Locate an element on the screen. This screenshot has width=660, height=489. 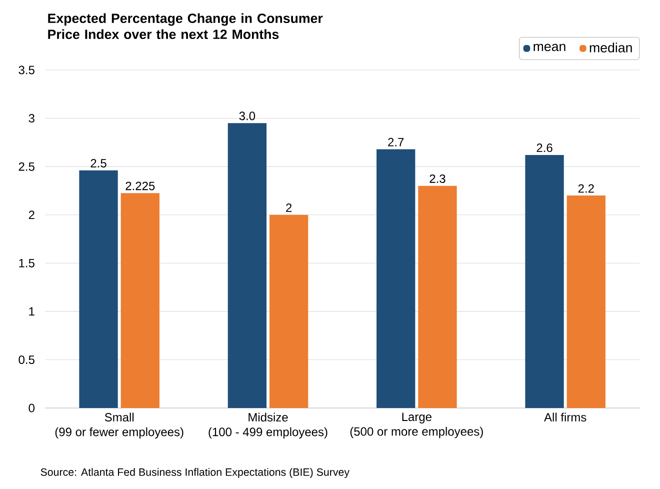
y-tick-label: 1.5 is located at coordinates (26, 263).